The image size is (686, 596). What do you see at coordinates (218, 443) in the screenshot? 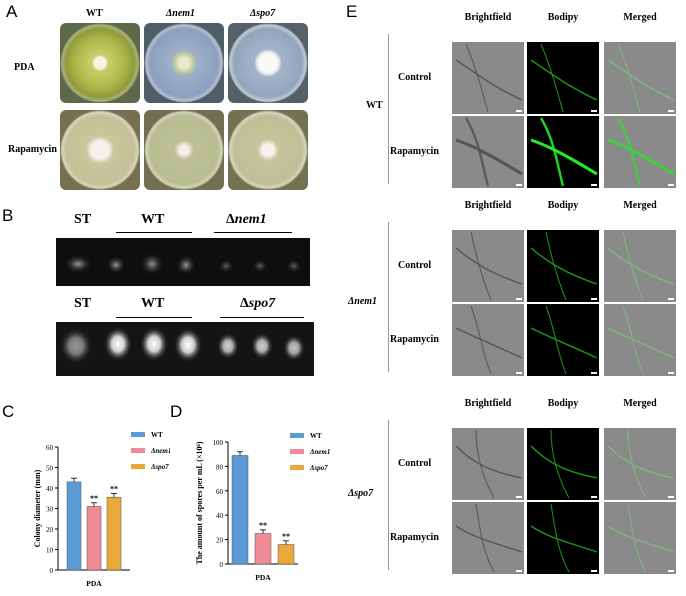
I see `y-tick-label: 100` at bounding box center [218, 443].